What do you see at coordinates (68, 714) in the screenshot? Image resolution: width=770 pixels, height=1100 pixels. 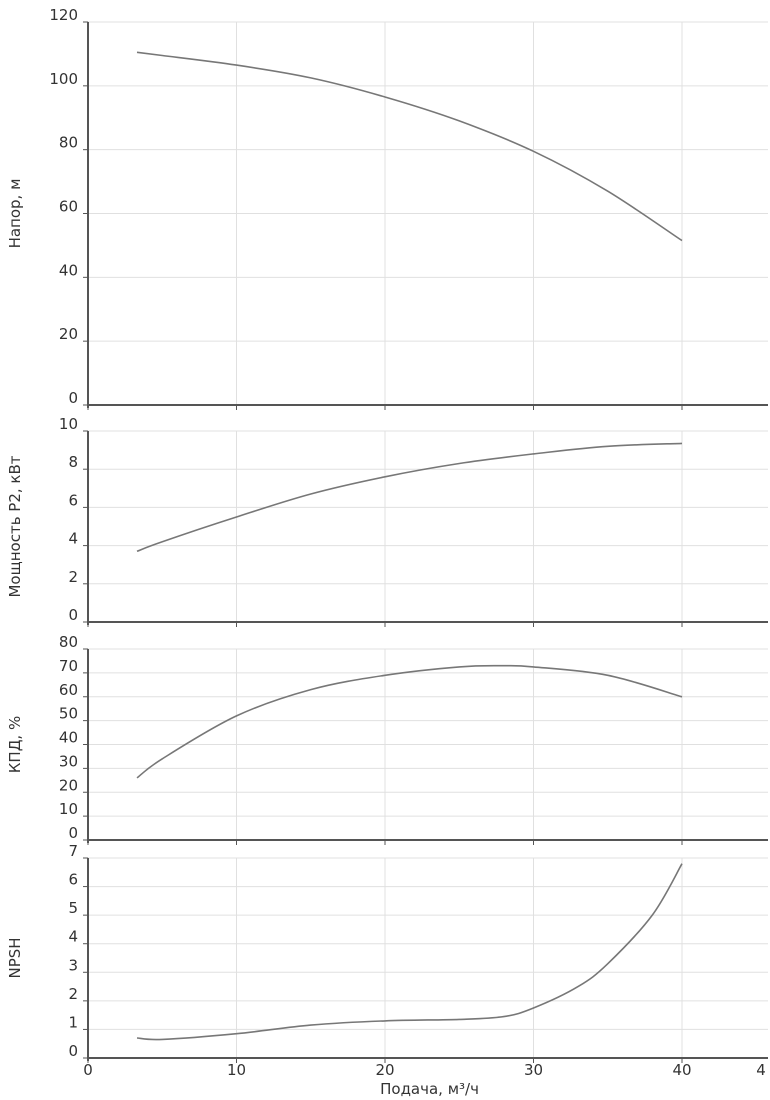 I see `y-tick-label: 50` at bounding box center [68, 714].